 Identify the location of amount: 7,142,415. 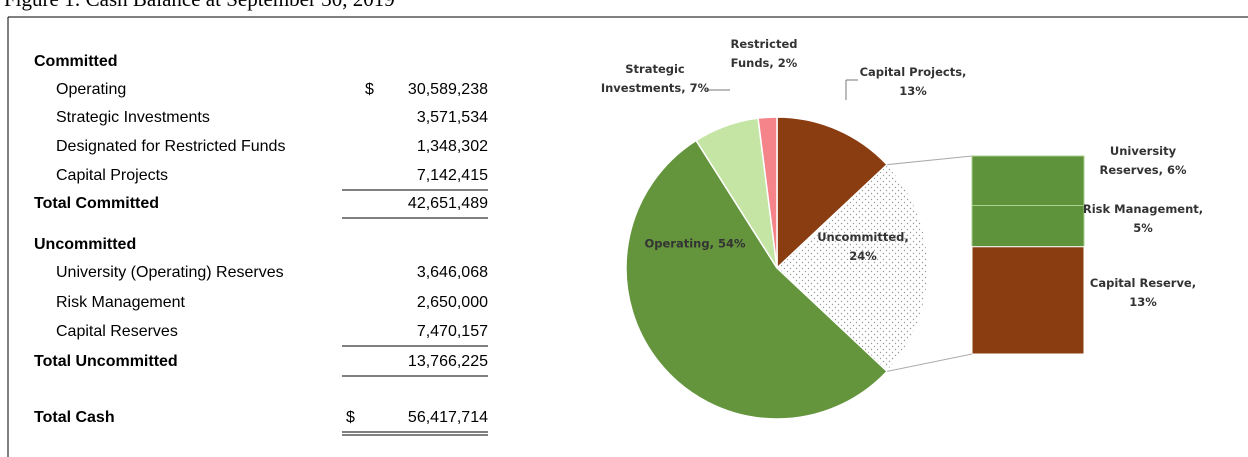
(452, 175).